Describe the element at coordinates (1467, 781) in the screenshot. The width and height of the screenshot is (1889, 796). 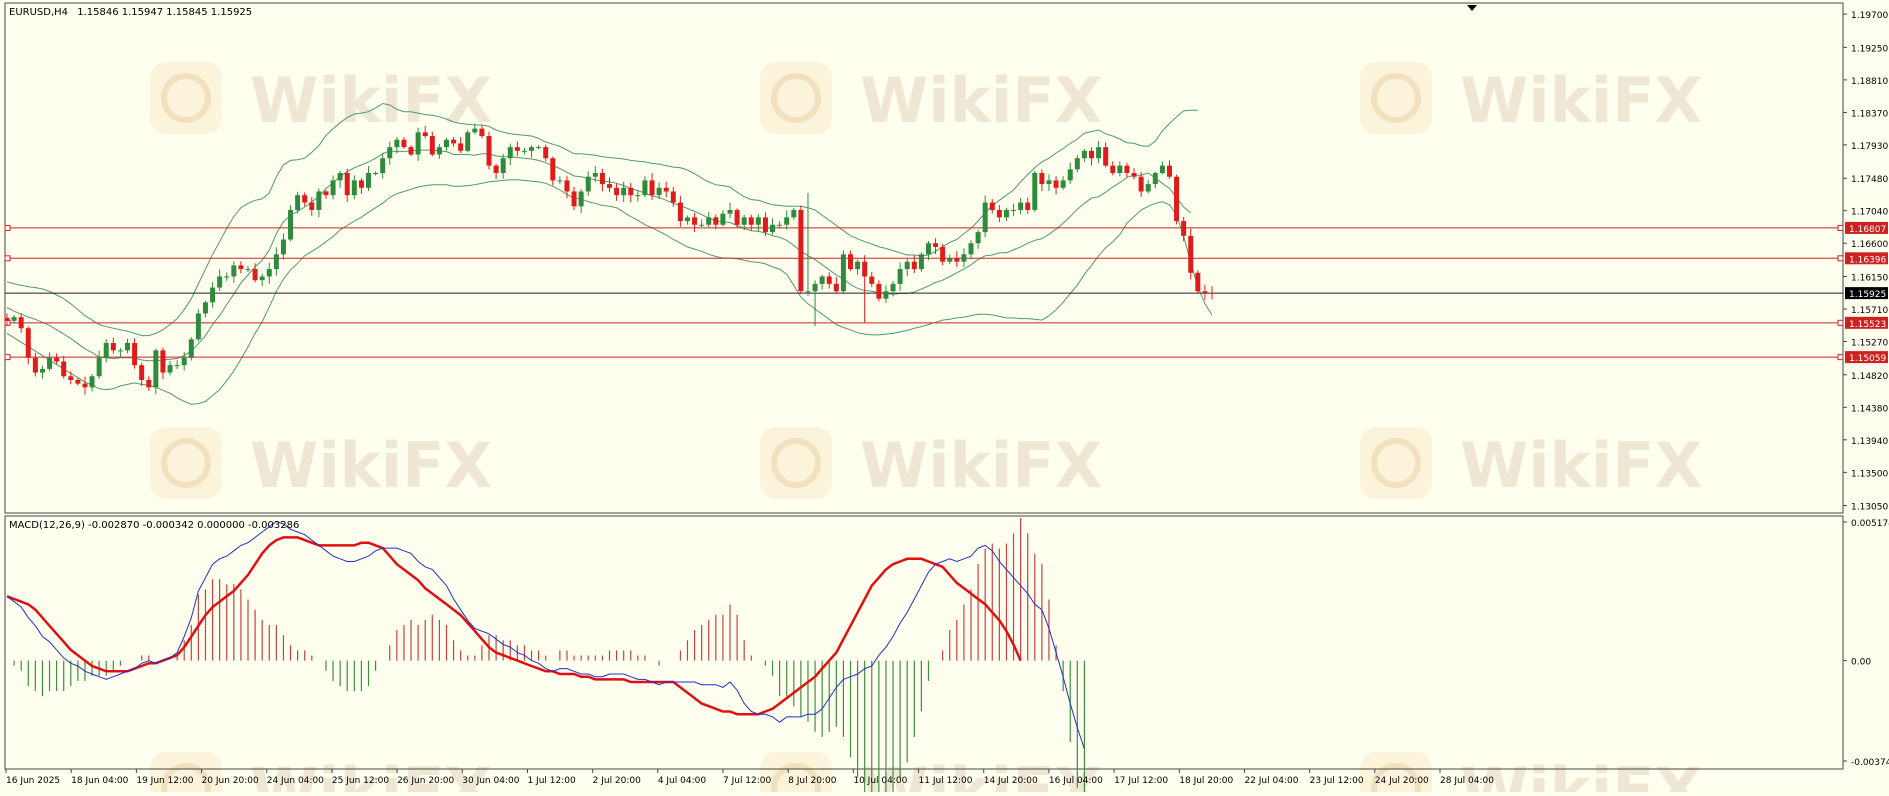
I see `time-tick-label: 28 Jul 04:00` at that location.